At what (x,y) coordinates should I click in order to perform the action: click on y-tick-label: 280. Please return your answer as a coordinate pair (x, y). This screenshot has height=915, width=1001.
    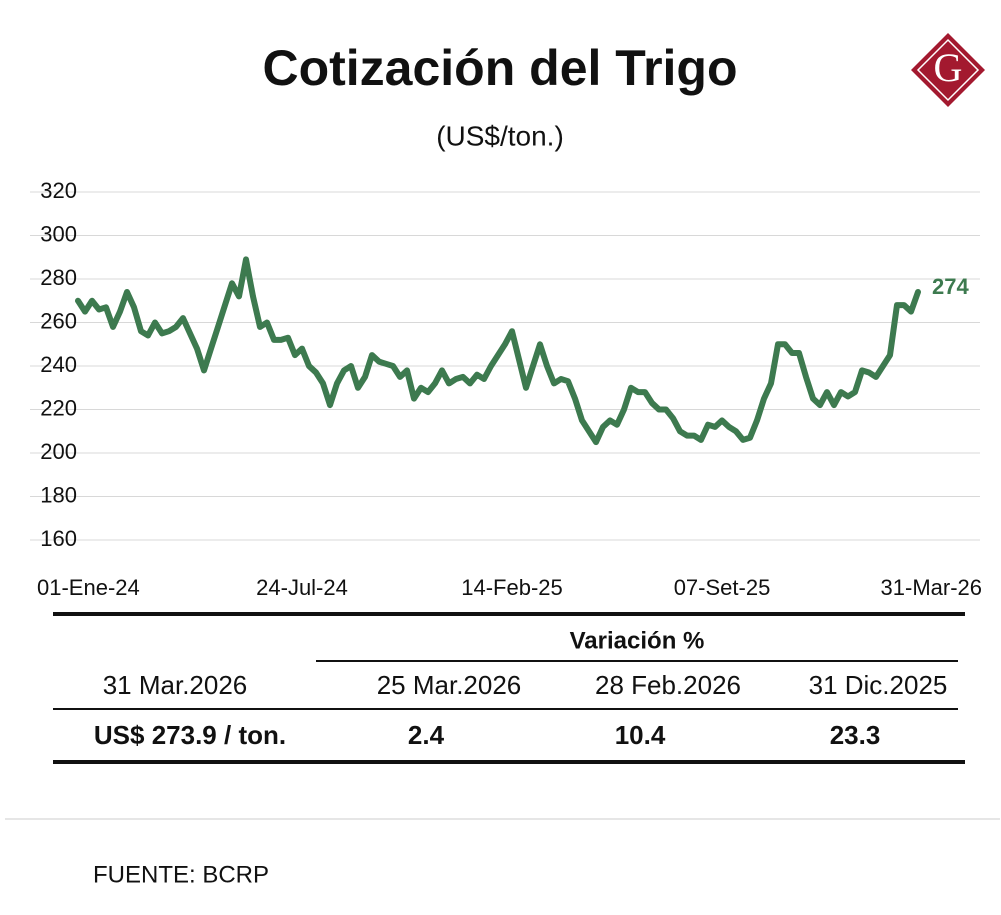
    Looking at the image, I should click on (58, 277).